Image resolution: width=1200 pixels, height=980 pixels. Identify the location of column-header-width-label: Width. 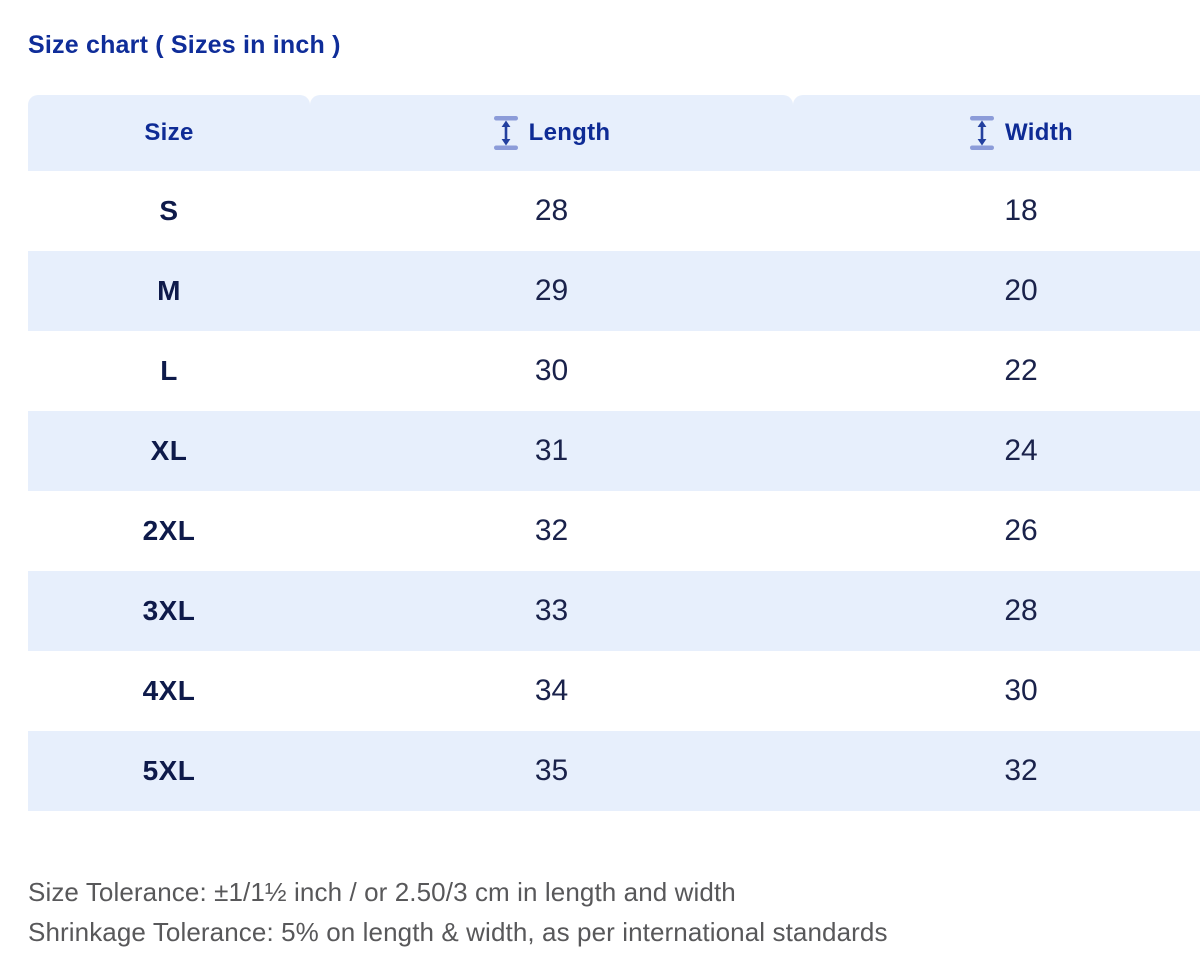
(1039, 132).